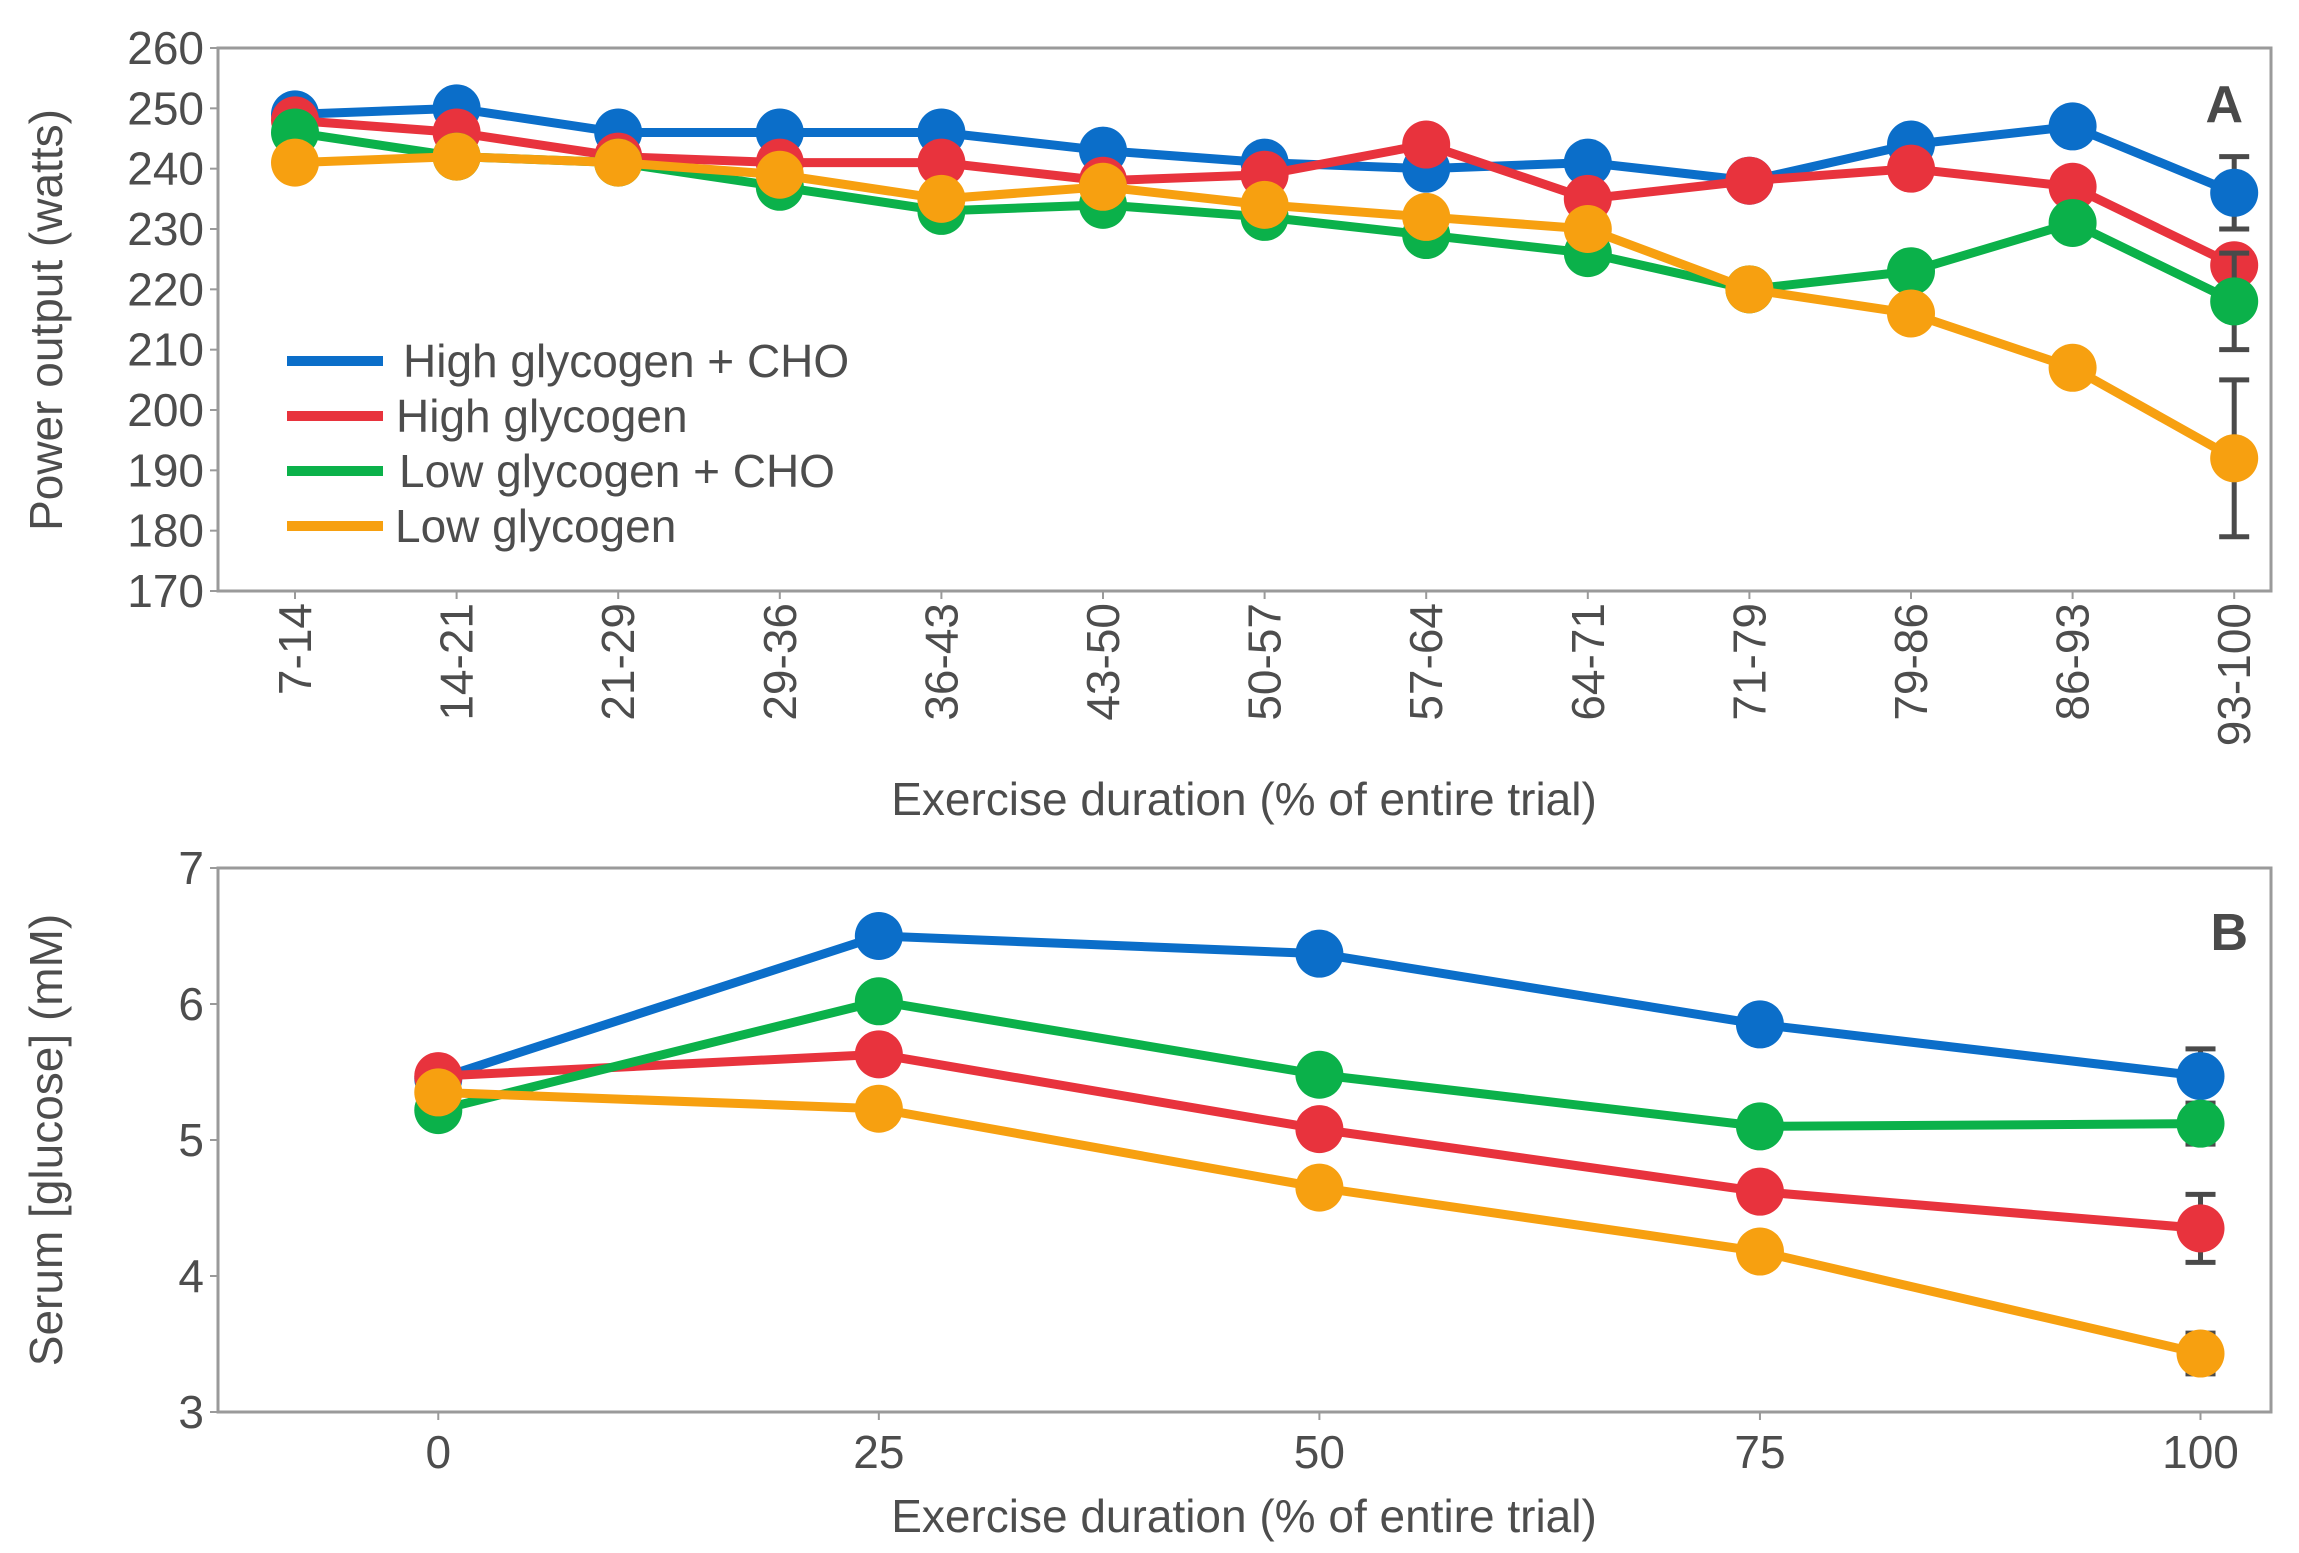 The width and height of the screenshot is (2299, 1553). I want to click on panel-a-x-axis-title: Exercise duration (% of entire trial), so click(1244, 799).